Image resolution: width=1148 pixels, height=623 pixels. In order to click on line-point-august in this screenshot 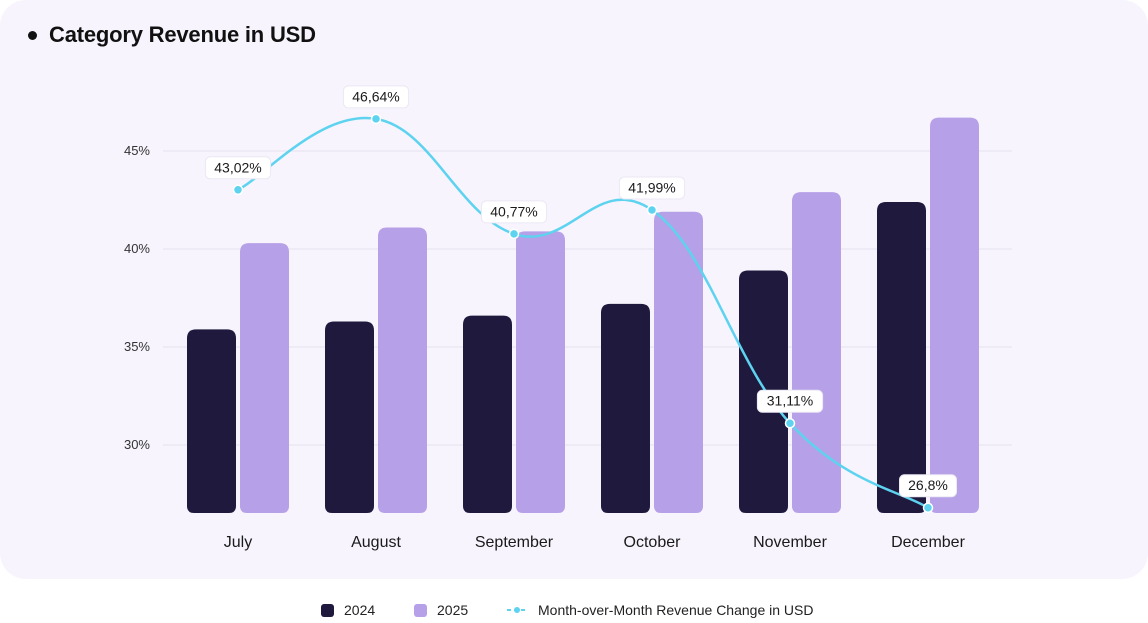, I will do `click(376, 119)`.